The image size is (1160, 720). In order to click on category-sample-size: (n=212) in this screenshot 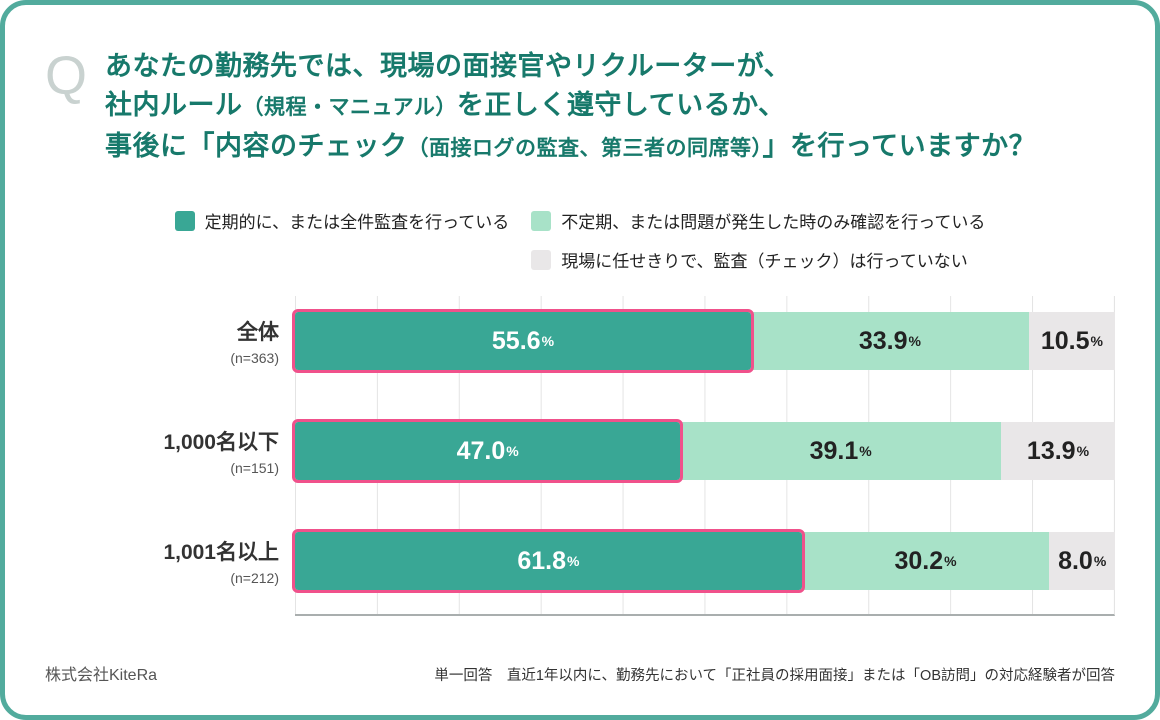, I will do `click(254, 578)`.